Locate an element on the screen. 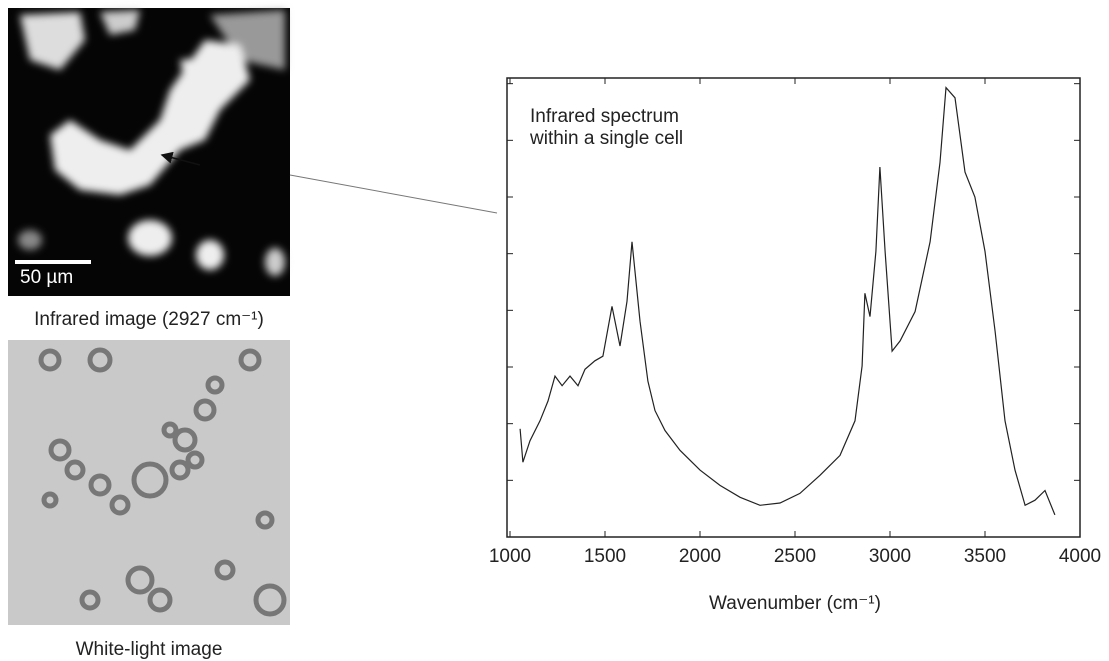 The width and height of the screenshot is (1109, 661). x-tick-label: 1000 is located at coordinates (510, 556).